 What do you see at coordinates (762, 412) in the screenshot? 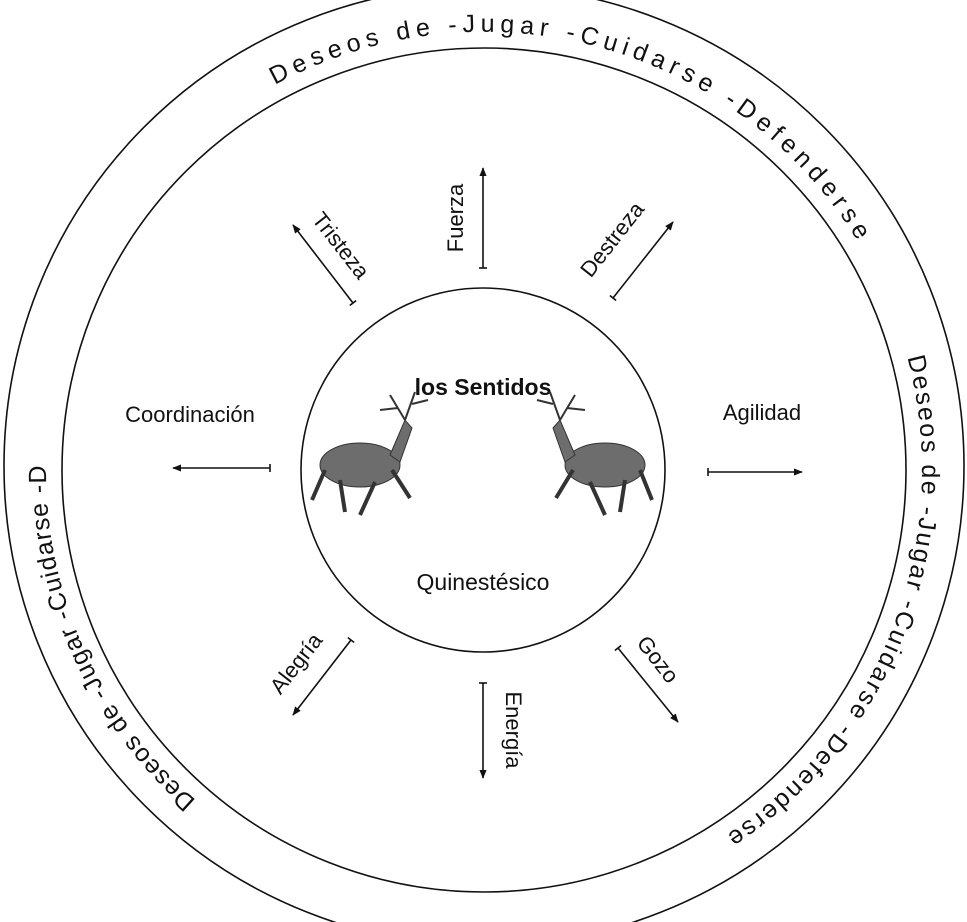
I see `arrow-label: Agilidad` at bounding box center [762, 412].